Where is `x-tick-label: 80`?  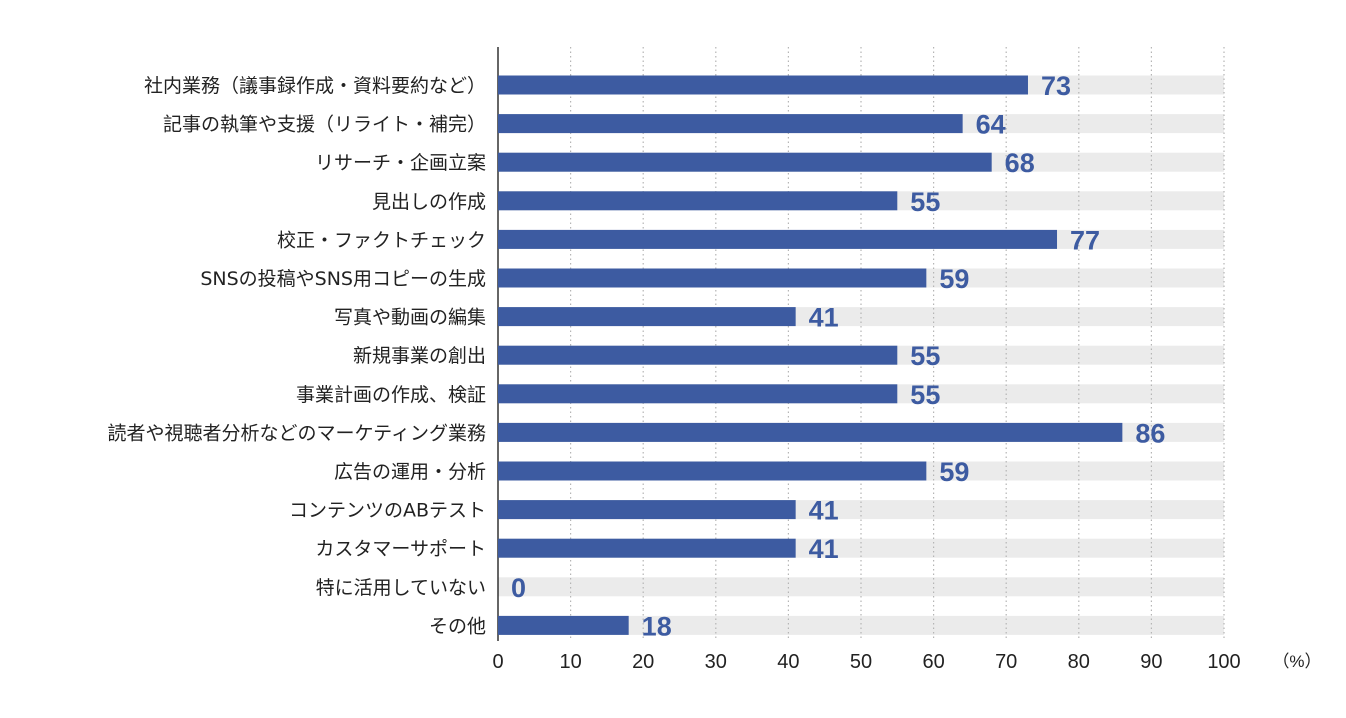
x-tick-label: 80 is located at coordinates (1079, 662).